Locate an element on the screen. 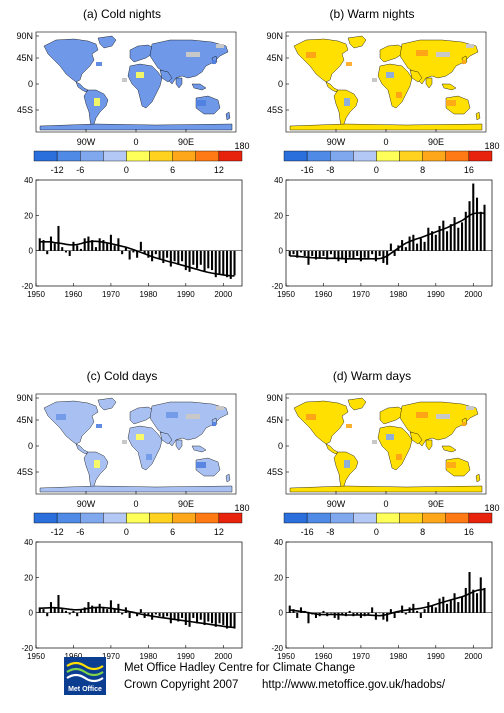 The width and height of the screenshot is (504, 713). y-tick-label: 20 is located at coordinates (28, 215).